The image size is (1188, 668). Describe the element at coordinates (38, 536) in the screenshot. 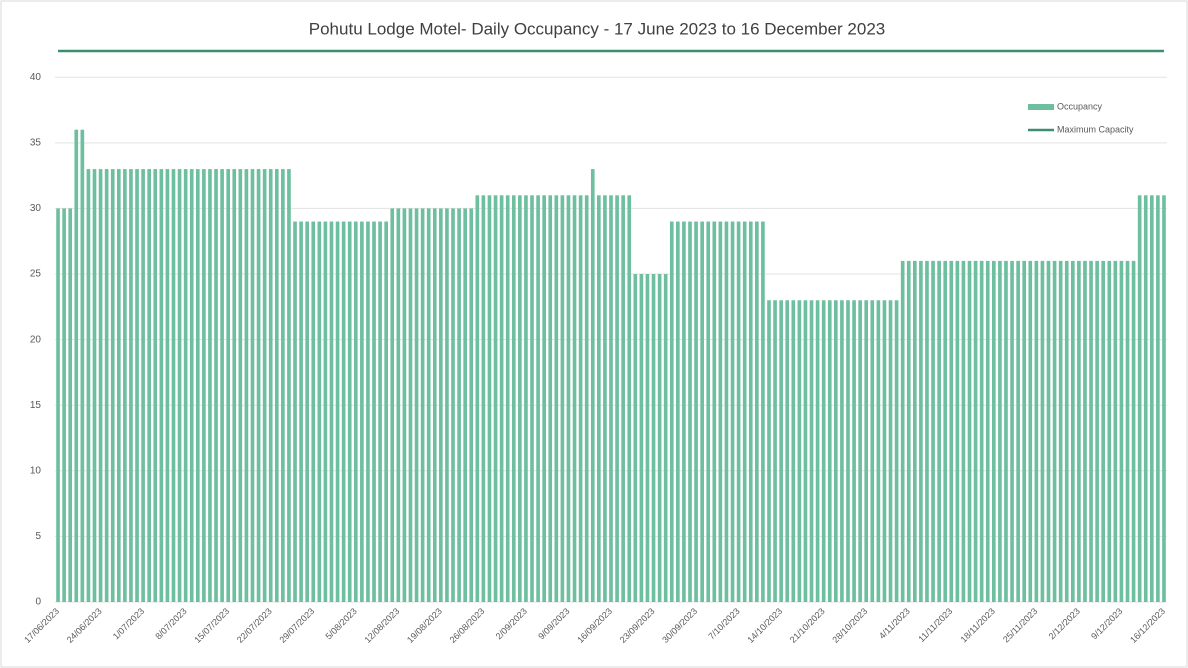

I see `y-tick-label: 5` at that location.